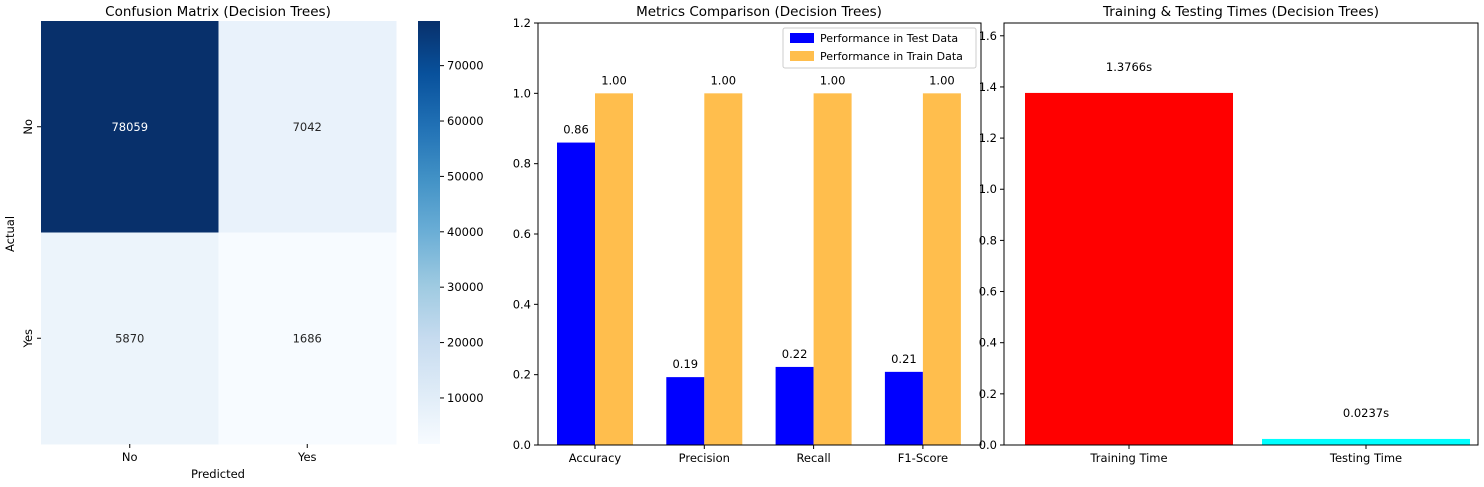 This screenshot has height=487, width=1484. What do you see at coordinates (923, 458) in the screenshot?
I see `x-tick-label: F1-Score` at bounding box center [923, 458].